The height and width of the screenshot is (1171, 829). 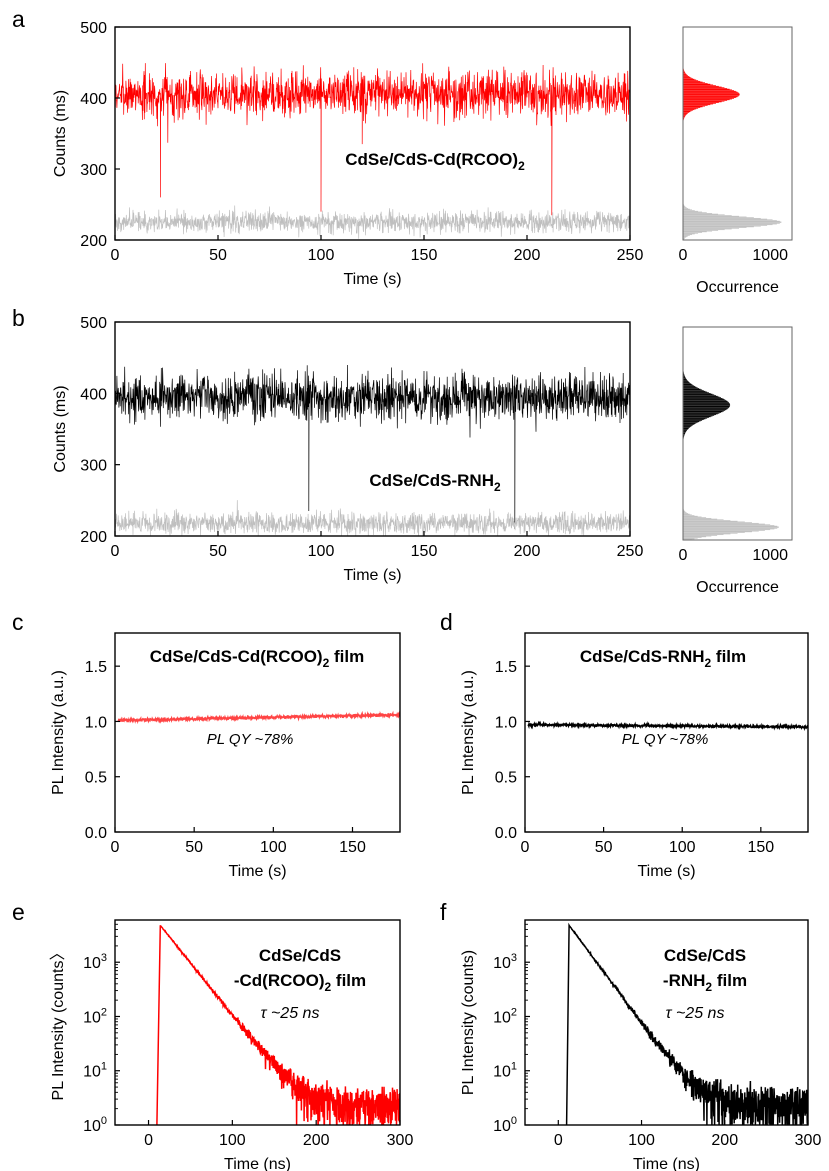 What do you see at coordinates (808, 1140) in the screenshot?
I see `x-tick-label: 300` at bounding box center [808, 1140].